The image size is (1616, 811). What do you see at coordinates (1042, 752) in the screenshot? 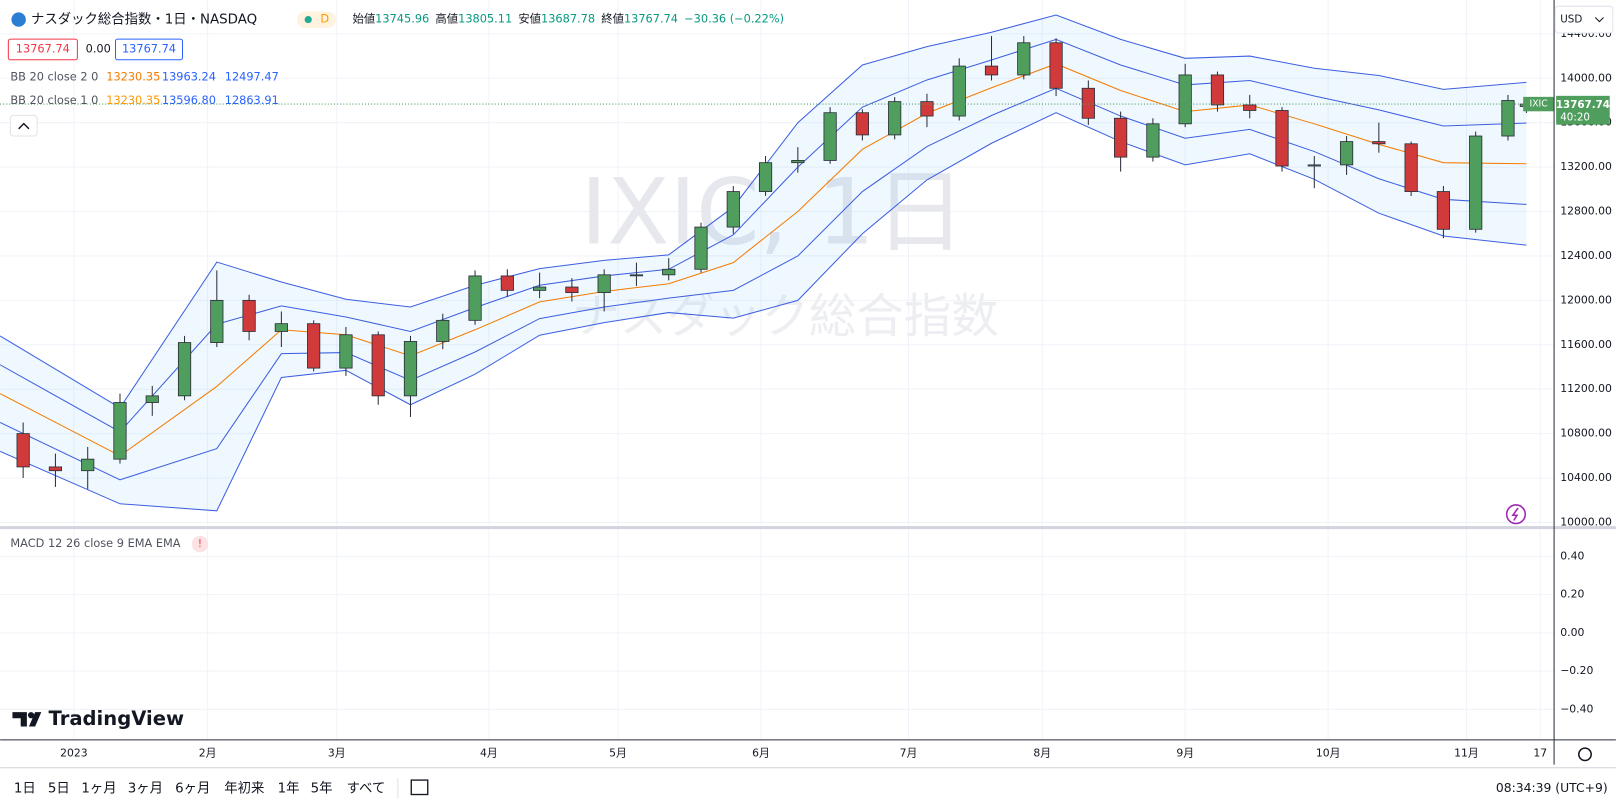
I see `x-tick-label: 8月` at bounding box center [1042, 752].